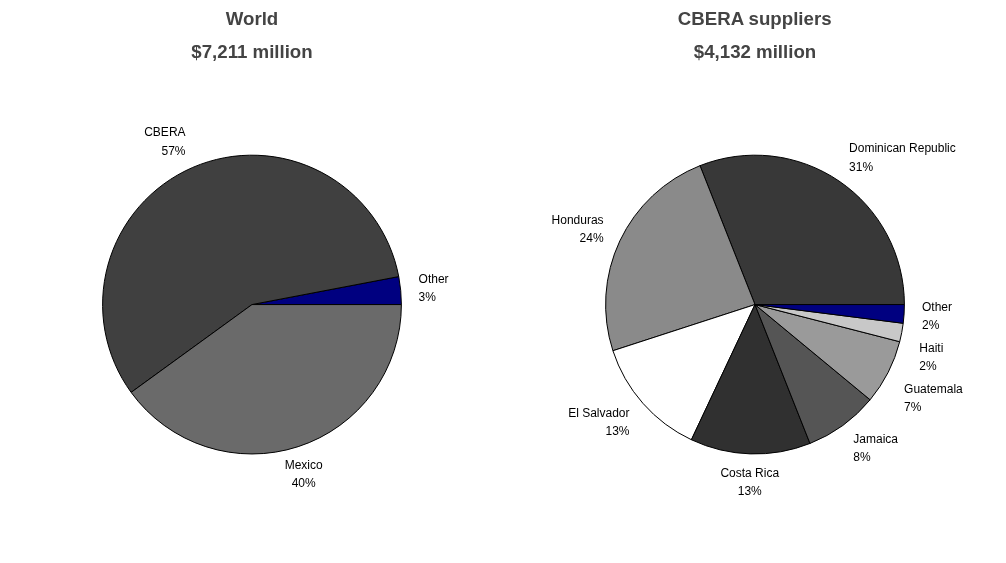 The image size is (1006, 563). I want to click on data-label: 3%, so click(427, 296).